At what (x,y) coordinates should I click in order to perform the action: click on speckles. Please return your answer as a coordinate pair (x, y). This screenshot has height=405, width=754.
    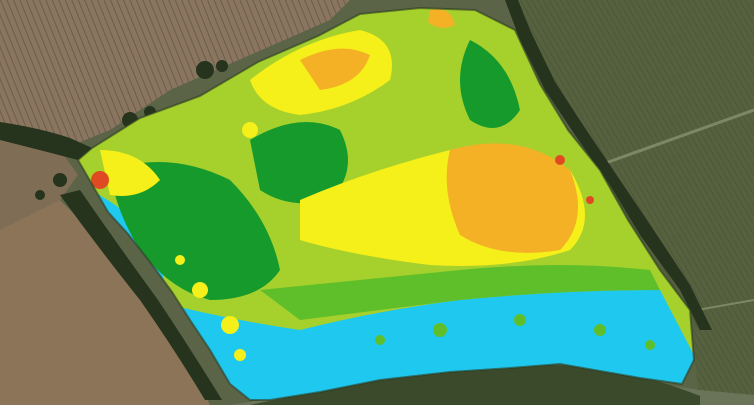
    Looking at the image, I should click on (216, 241).